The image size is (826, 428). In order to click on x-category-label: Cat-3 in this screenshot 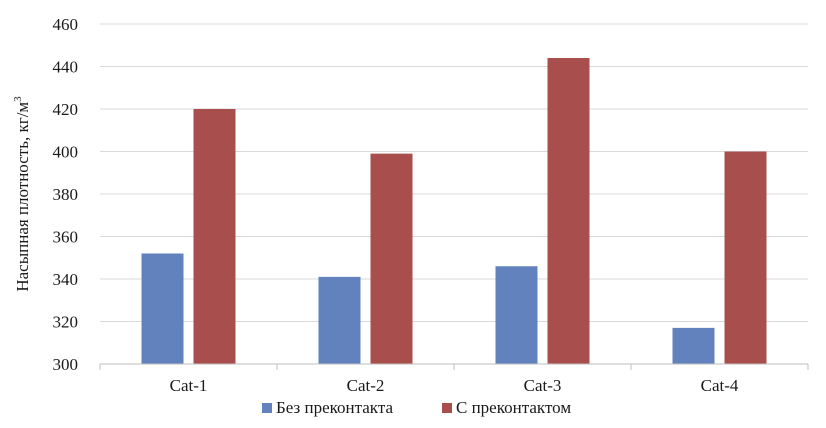, I will do `click(543, 385)`.